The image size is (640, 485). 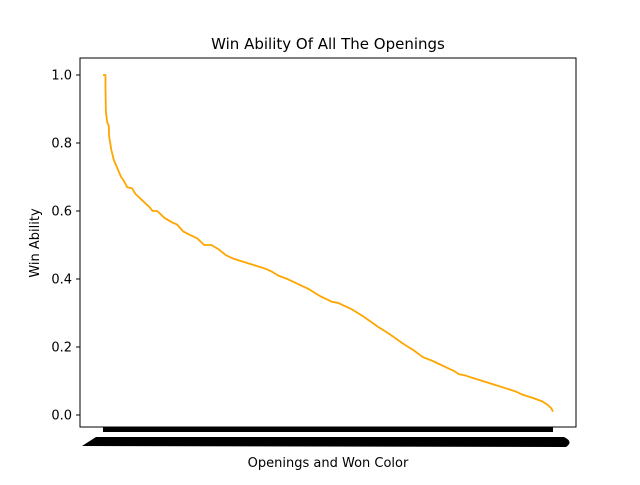 I want to click on x-axis-label: Openings and Won Color, so click(x=328, y=463).